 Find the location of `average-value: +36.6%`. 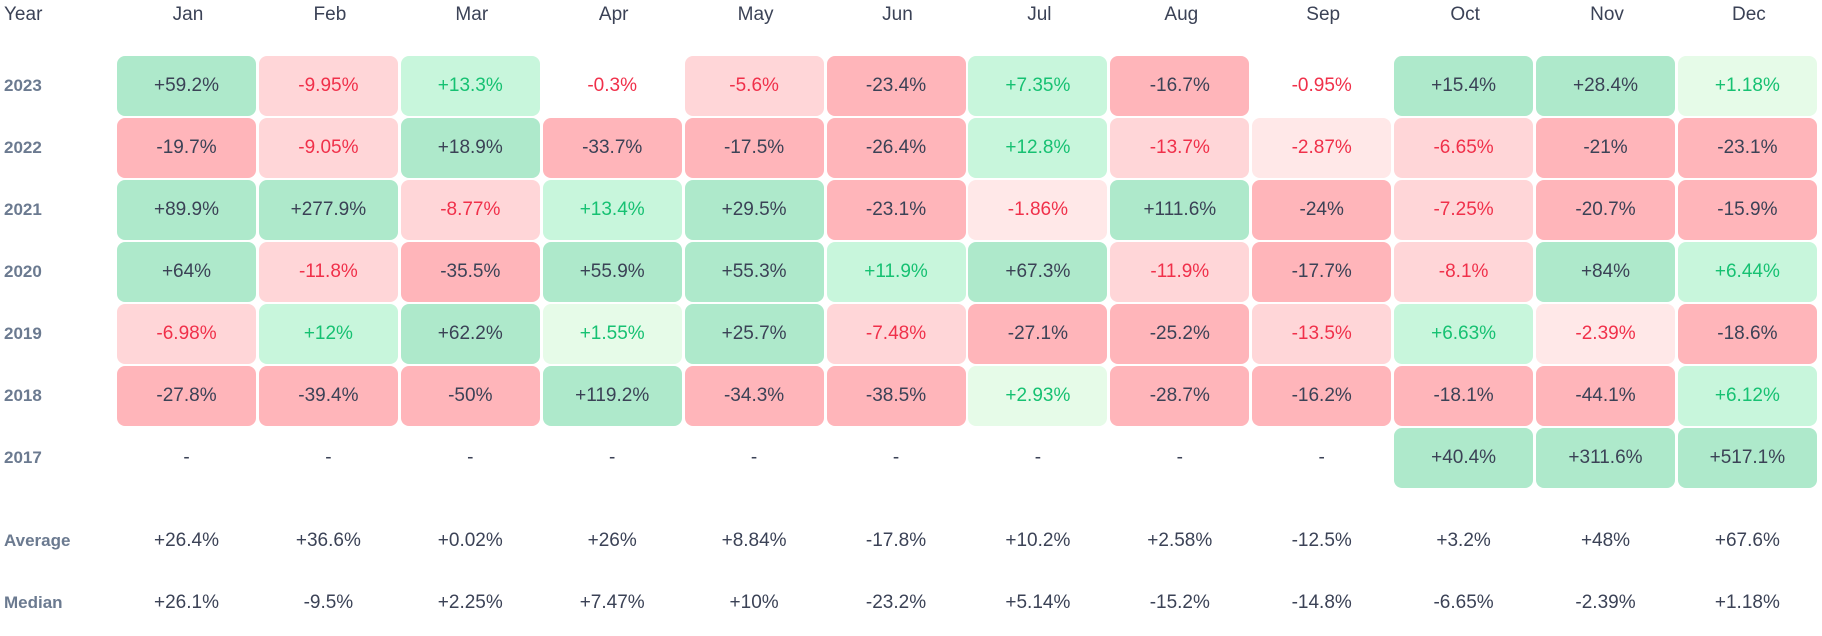

average-value: +36.6% is located at coordinates (328, 540).